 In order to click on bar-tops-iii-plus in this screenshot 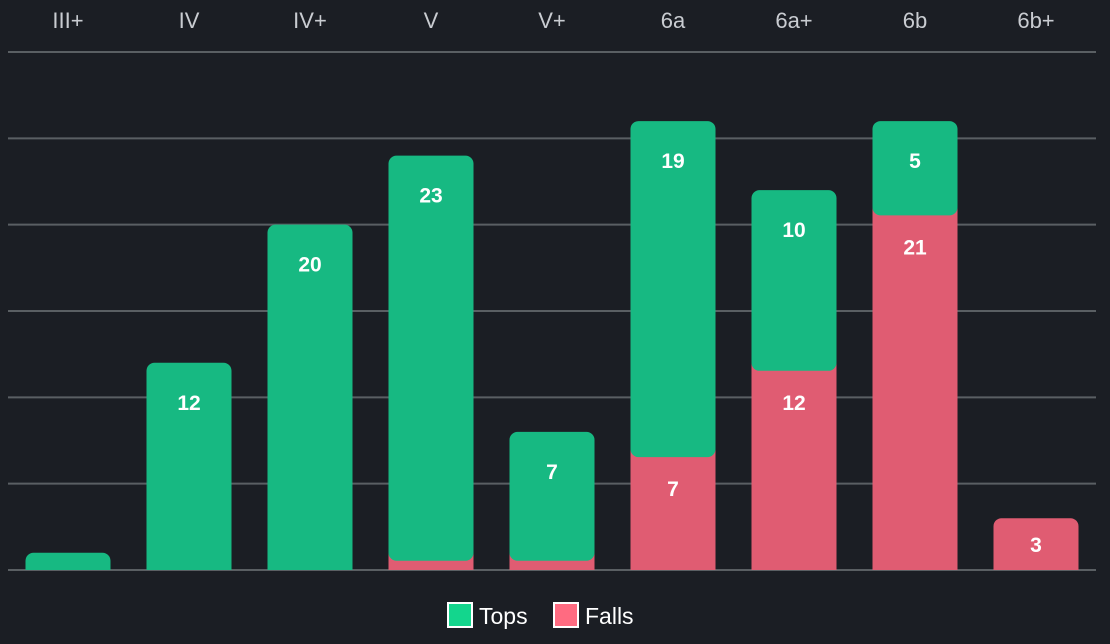, I will do `click(68, 565)`.